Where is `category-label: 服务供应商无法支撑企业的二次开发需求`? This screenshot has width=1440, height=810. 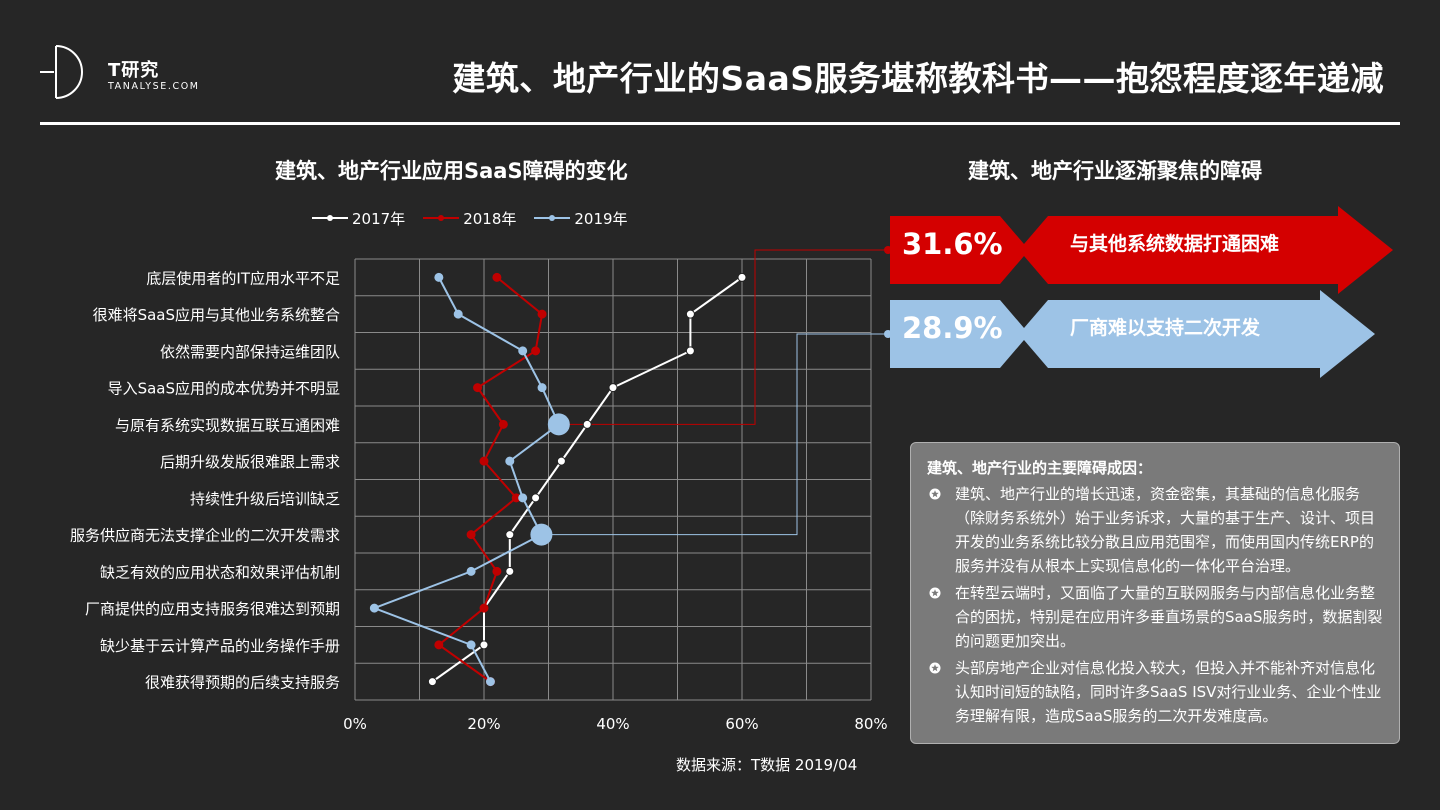
category-label: 服务供应商无法支撑企业的二次开发需求 is located at coordinates (205, 536).